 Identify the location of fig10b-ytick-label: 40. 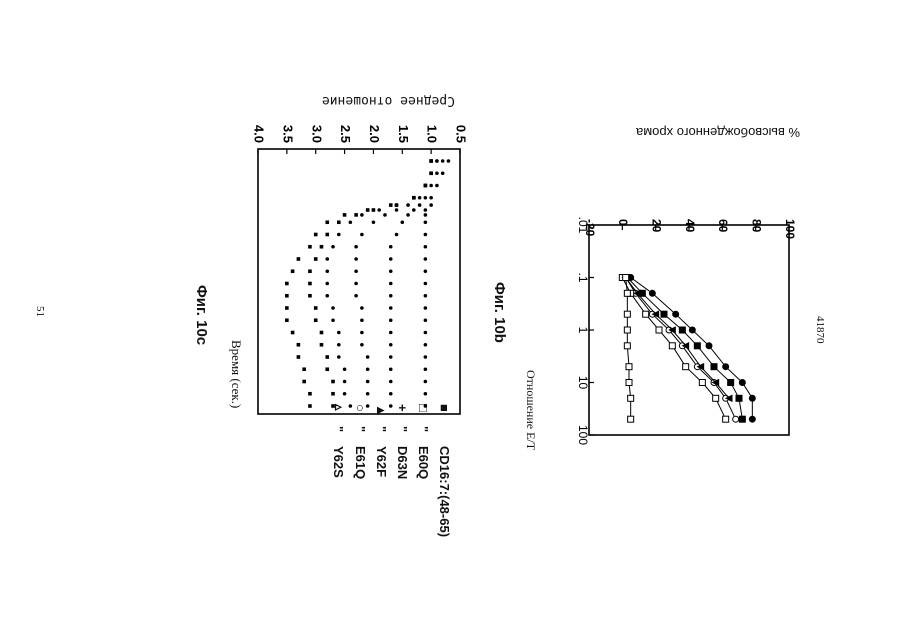
(690, 226).